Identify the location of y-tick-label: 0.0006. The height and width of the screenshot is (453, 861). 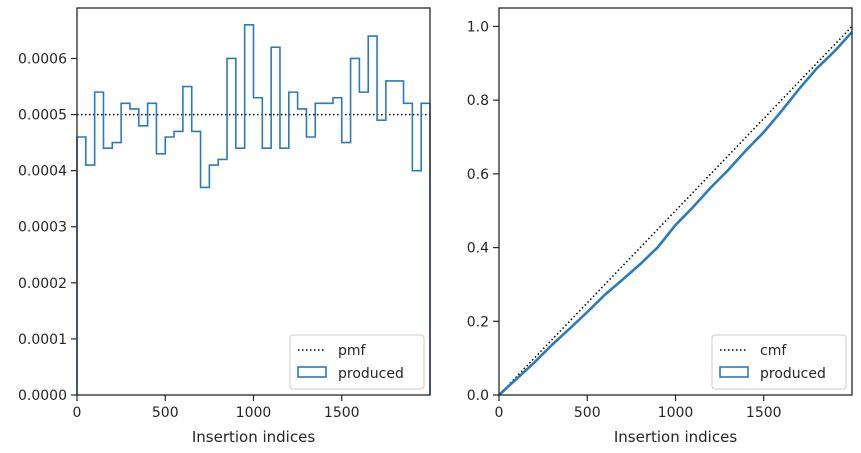
(42, 59).